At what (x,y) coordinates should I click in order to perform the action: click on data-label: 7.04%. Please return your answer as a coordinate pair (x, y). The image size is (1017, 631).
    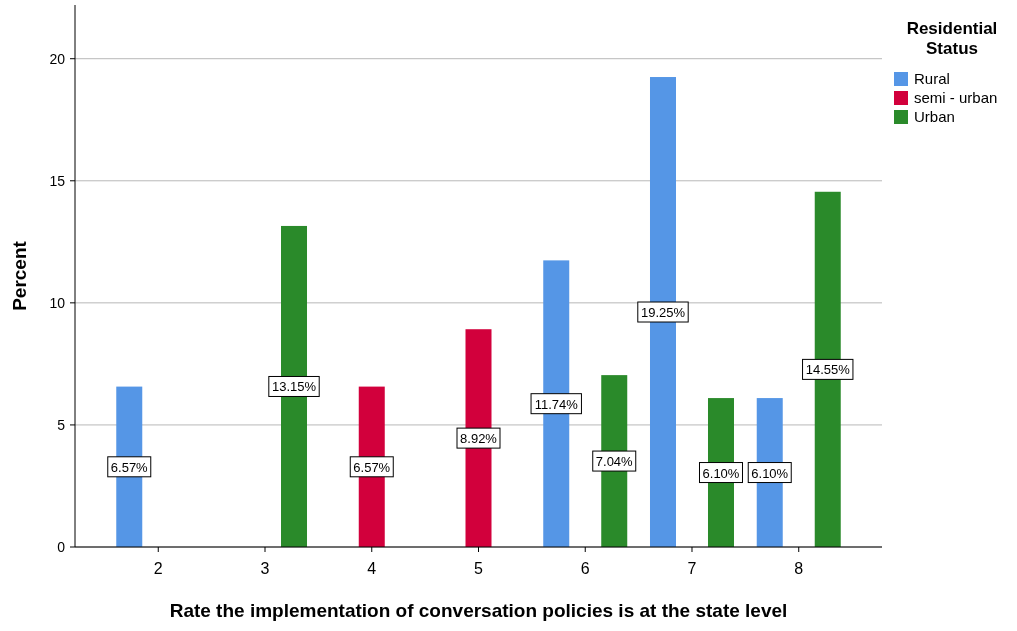
    Looking at the image, I should click on (614, 462).